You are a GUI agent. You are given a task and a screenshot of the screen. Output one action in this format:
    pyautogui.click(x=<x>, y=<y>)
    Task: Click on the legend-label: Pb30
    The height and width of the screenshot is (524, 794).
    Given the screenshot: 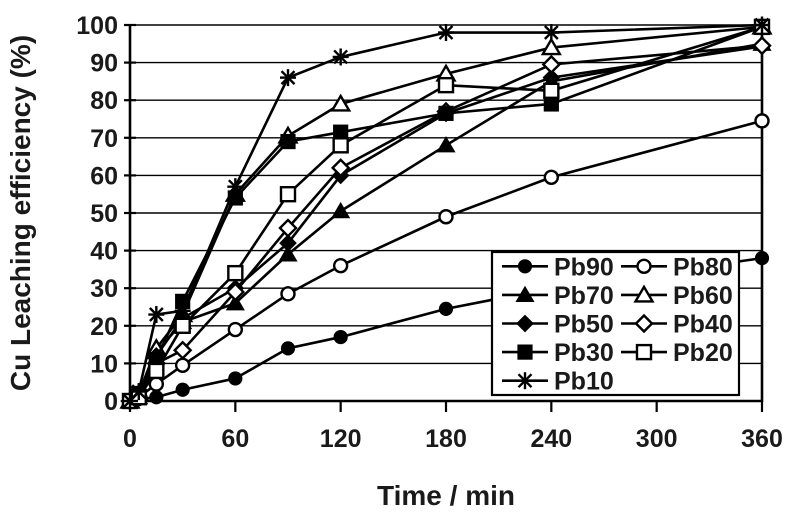 What is the action you would take?
    pyautogui.click(x=584, y=353)
    